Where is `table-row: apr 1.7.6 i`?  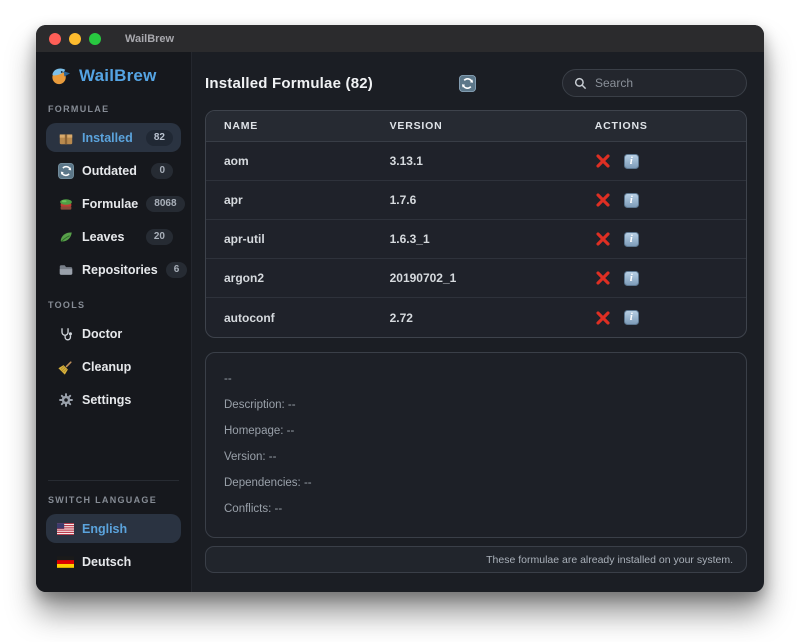 table-row: apr 1.7.6 i is located at coordinates (476, 200).